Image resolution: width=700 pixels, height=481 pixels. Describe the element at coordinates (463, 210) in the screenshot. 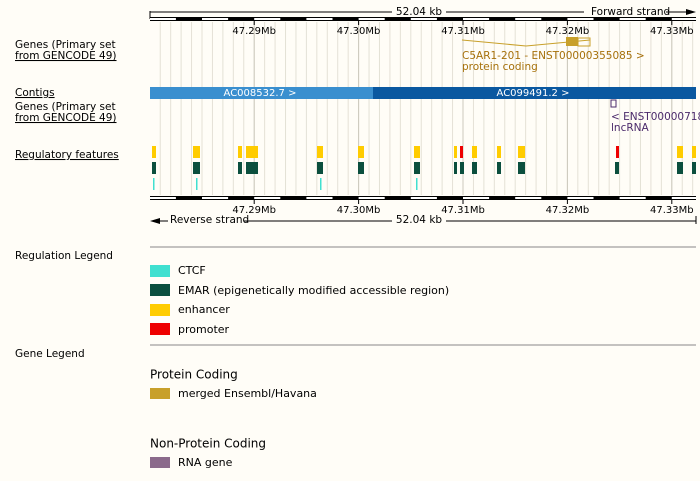

I see `tick-label: 47.31Mb` at that location.